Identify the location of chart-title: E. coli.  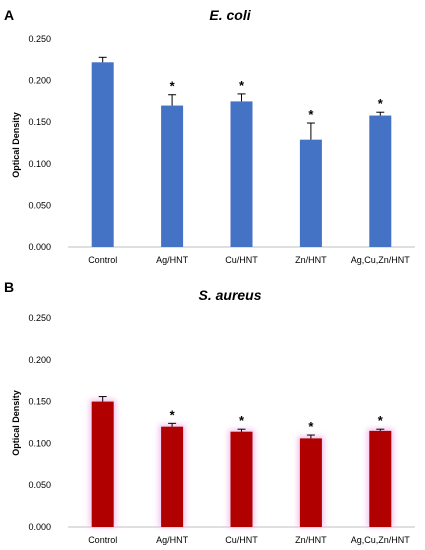
(230, 15).